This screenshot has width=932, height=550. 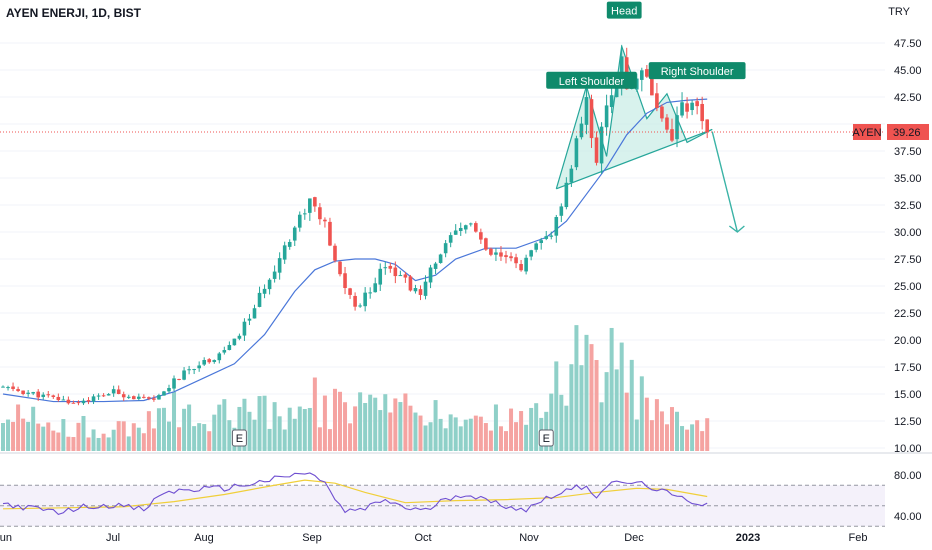 I want to click on event-marker, so click(x=546, y=438).